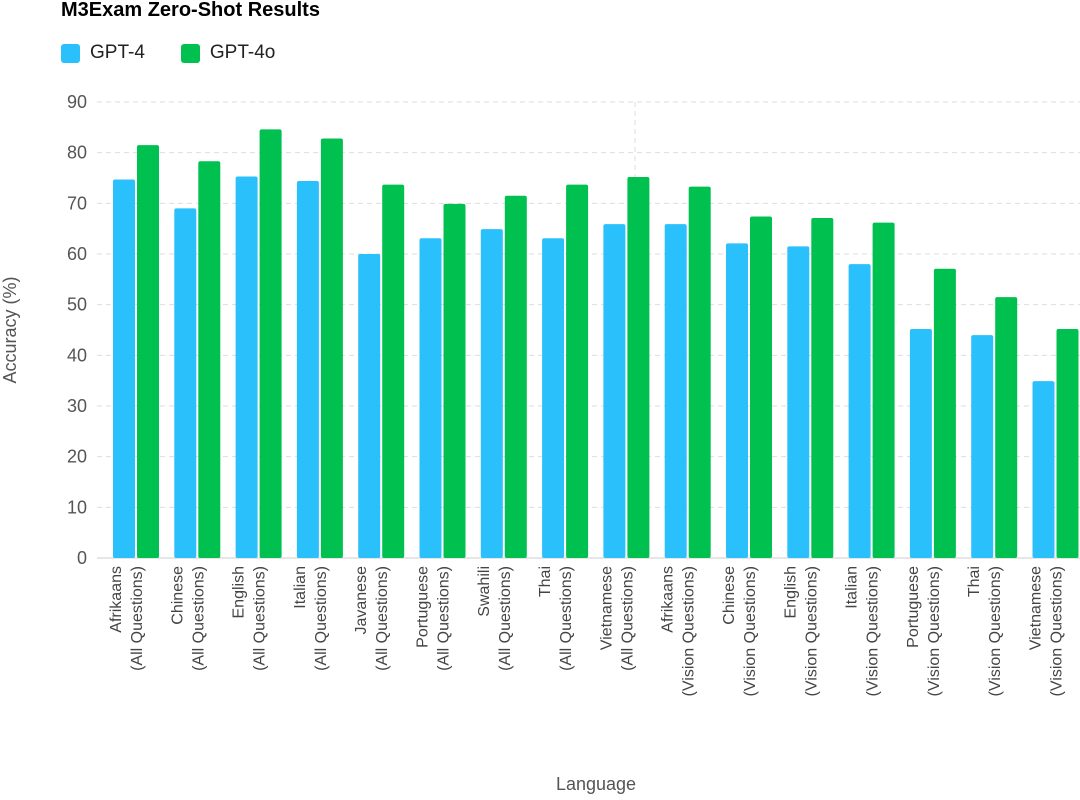  Describe the element at coordinates (873, 631) in the screenshot. I see `x-tick-label-12-1: (Vision Questions)` at that location.